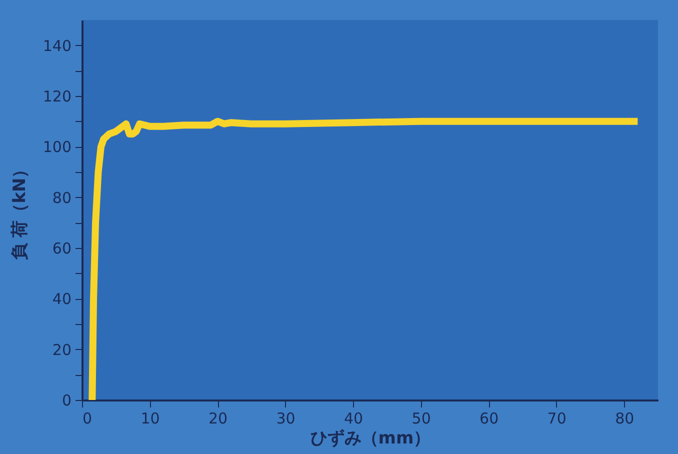 The width and height of the screenshot is (678, 454). Describe the element at coordinates (57, 147) in the screenshot. I see `y-tick-label: 100` at that location.